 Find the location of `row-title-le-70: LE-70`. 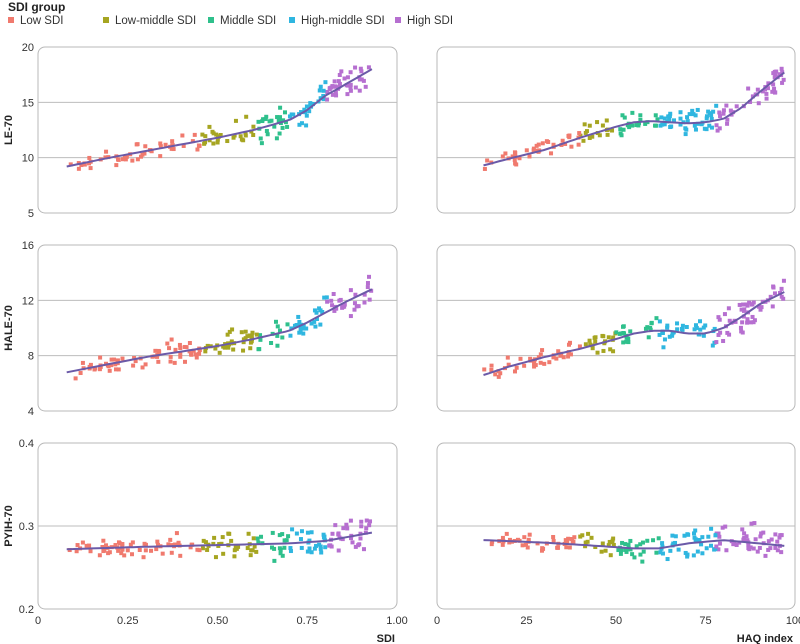

row-title-le-70: LE-70 is located at coordinates (9, 130).